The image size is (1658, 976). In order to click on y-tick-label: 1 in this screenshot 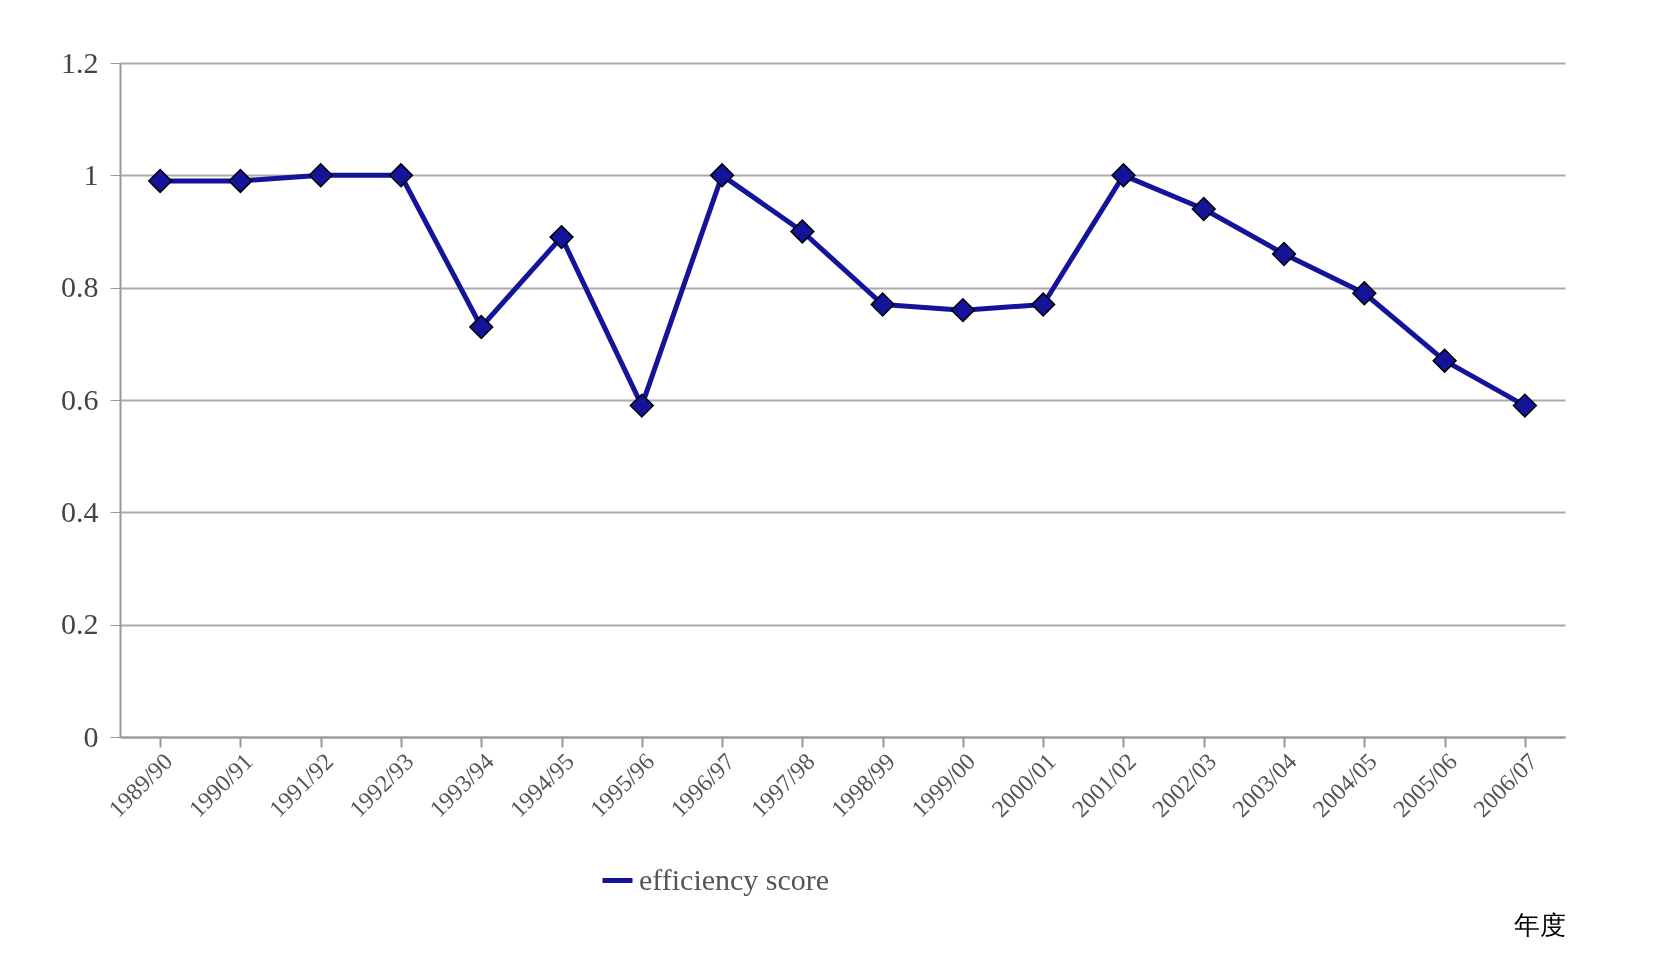, I will do `click(91, 174)`.